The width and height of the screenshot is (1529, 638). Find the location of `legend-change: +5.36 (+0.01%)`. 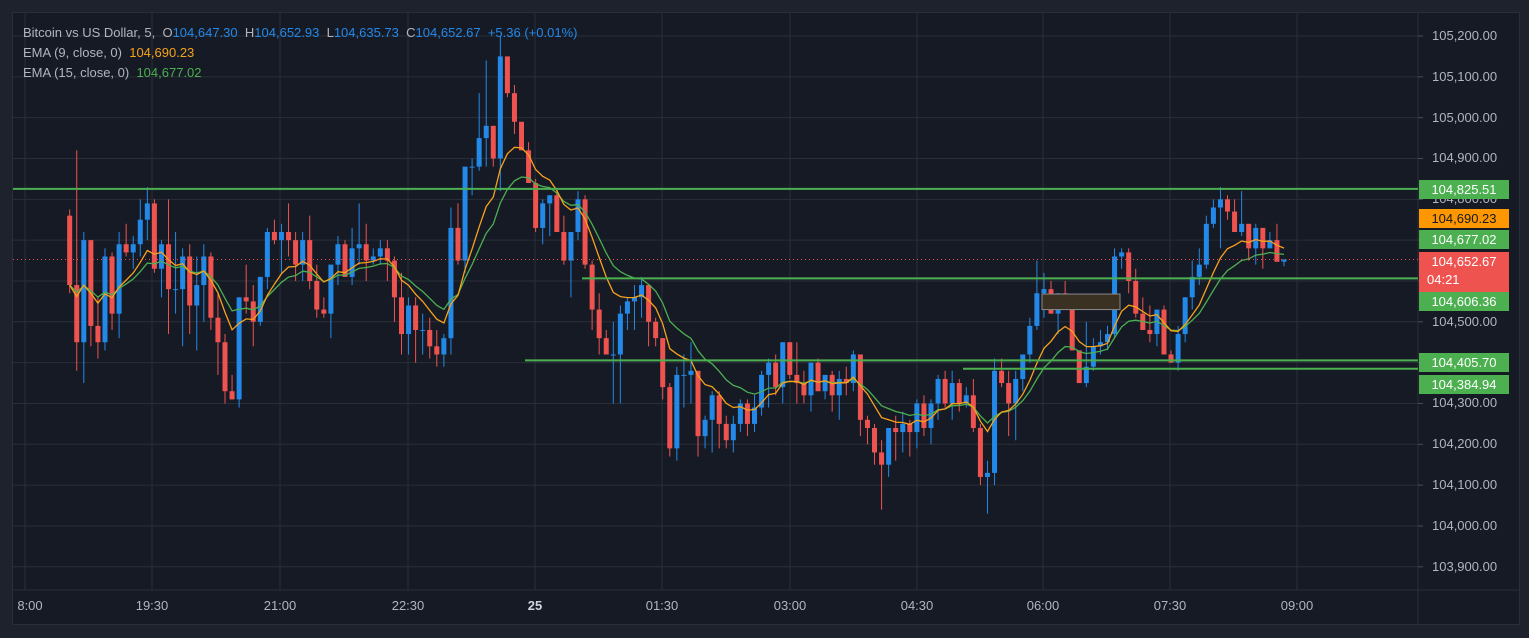

legend-change: +5.36 (+0.01%) is located at coordinates (532, 32).